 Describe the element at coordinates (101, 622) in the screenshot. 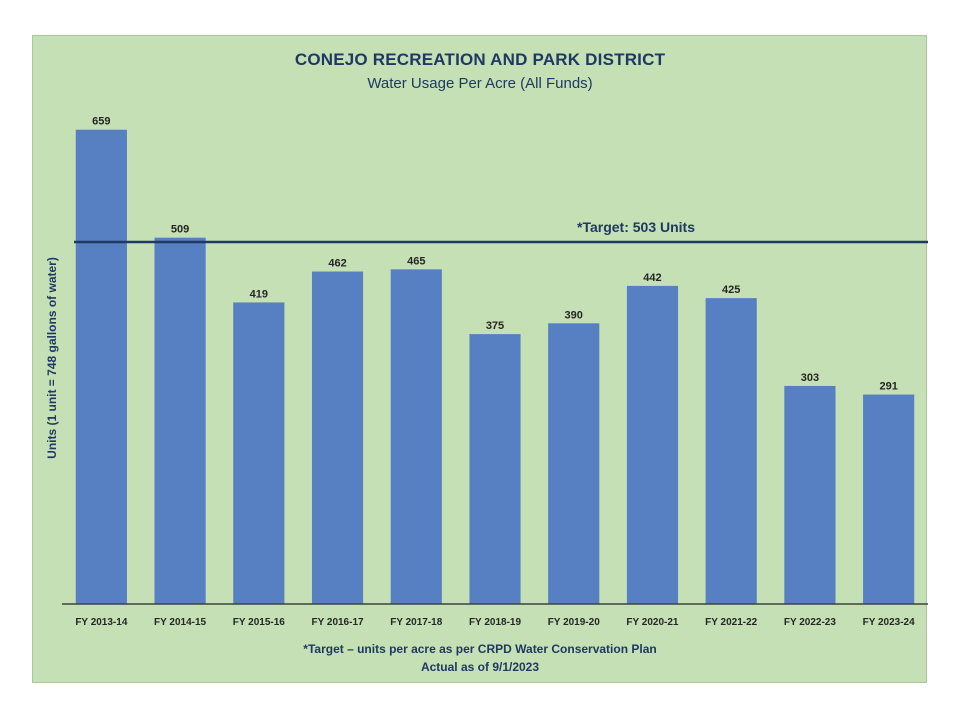

I see `x-tick-label-fy-2013-14: FY 2013-14` at that location.